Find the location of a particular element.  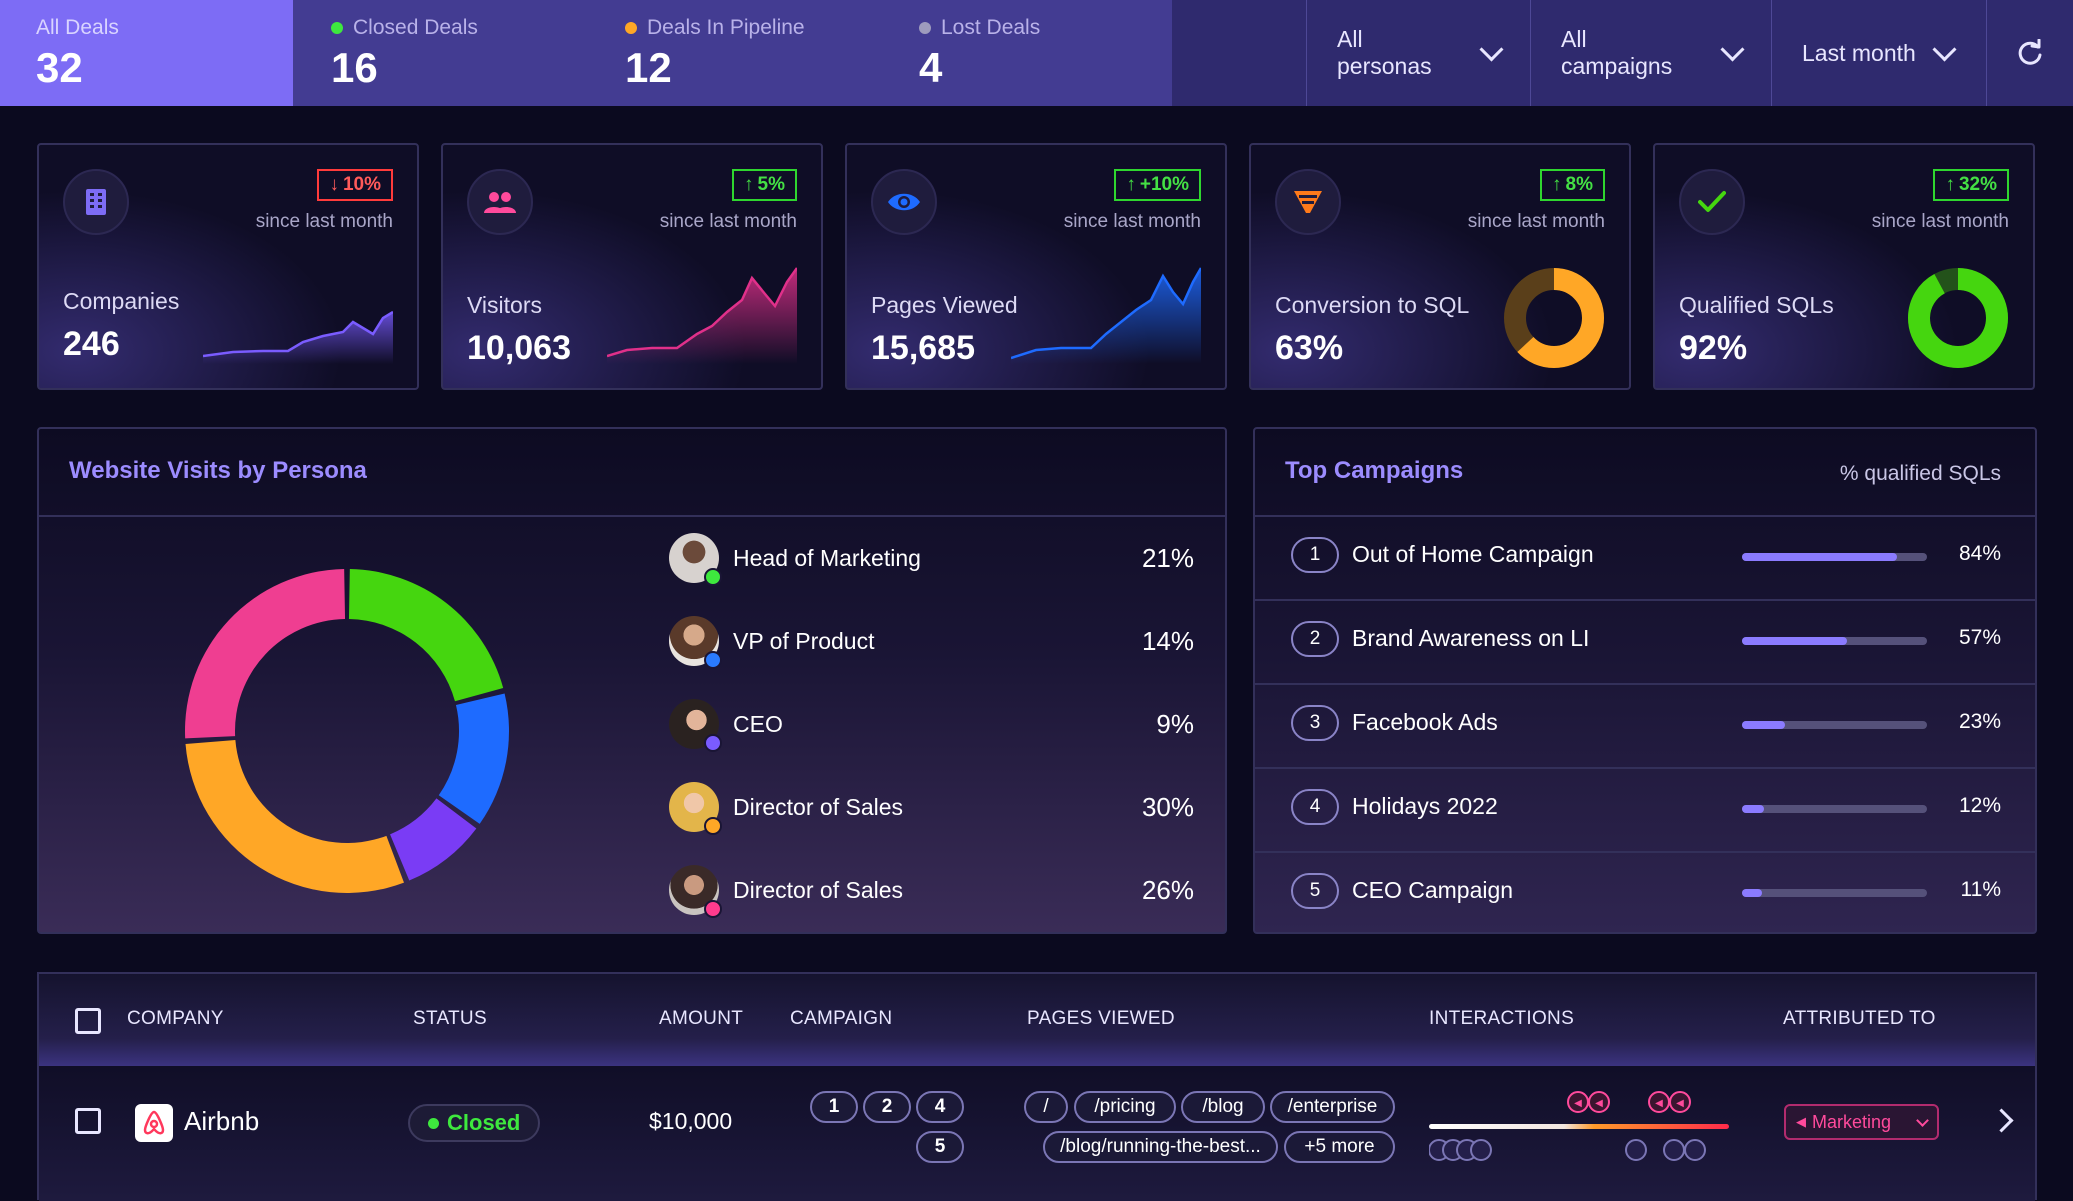

panel-title: Website Visits by Persona is located at coordinates (218, 470).